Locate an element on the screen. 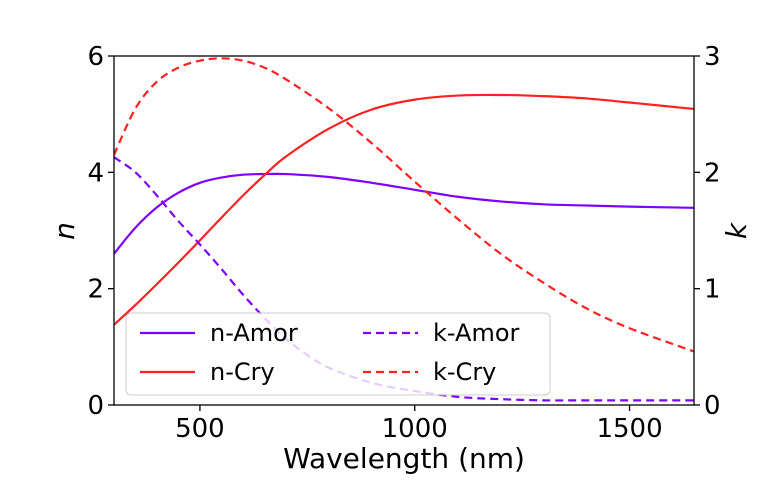  legend-label-n-amor: n-Amor is located at coordinates (254, 333).